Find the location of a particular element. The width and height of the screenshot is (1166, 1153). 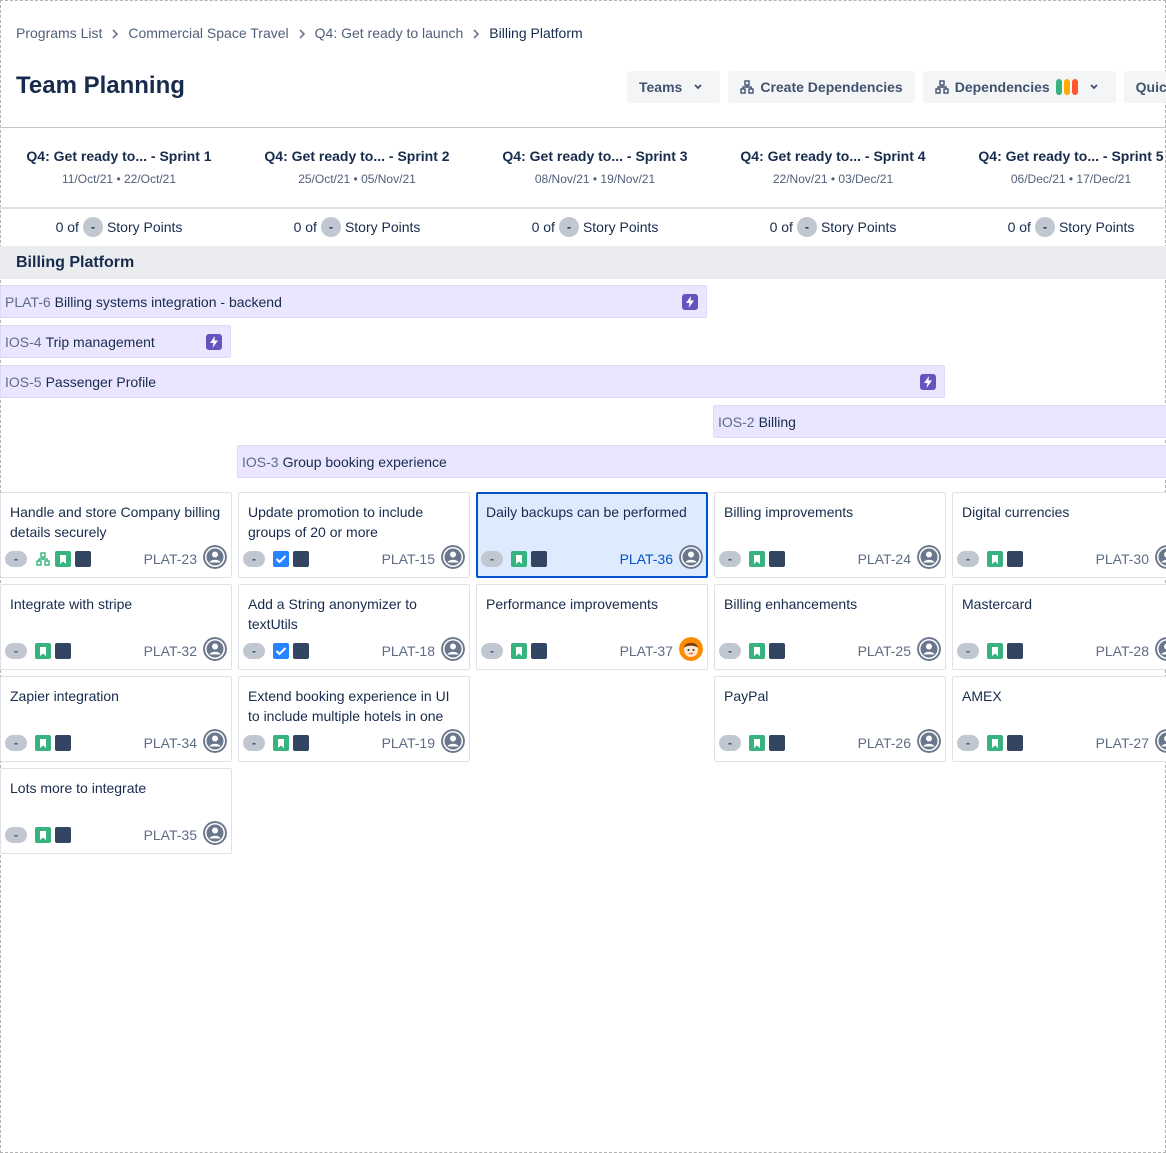

epic-bar: IOS-4 Trip management is located at coordinates (115, 341).